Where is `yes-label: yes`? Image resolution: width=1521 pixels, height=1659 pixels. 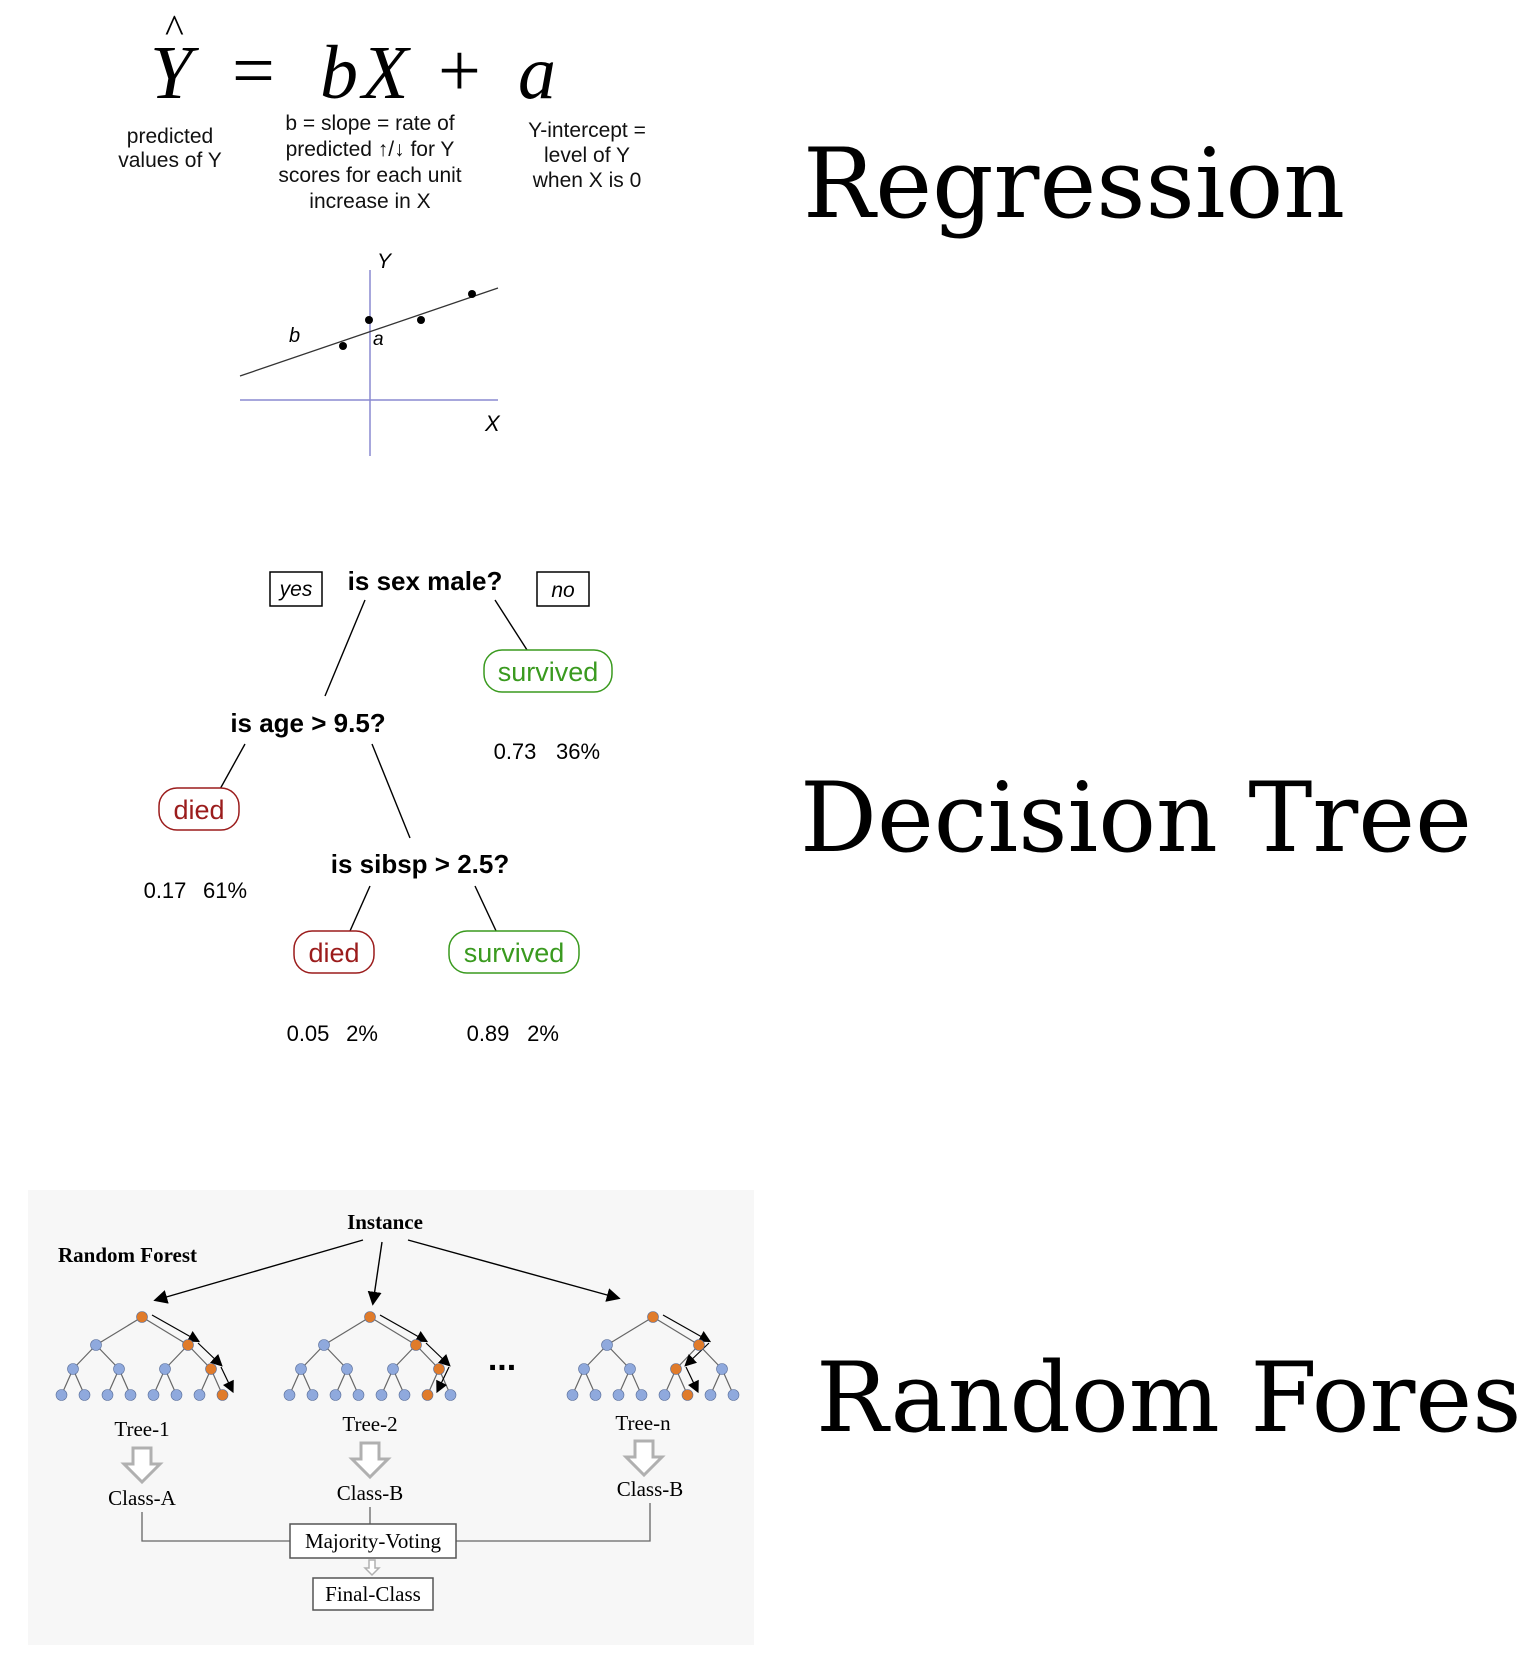 yes-label: yes is located at coordinates (295, 589).